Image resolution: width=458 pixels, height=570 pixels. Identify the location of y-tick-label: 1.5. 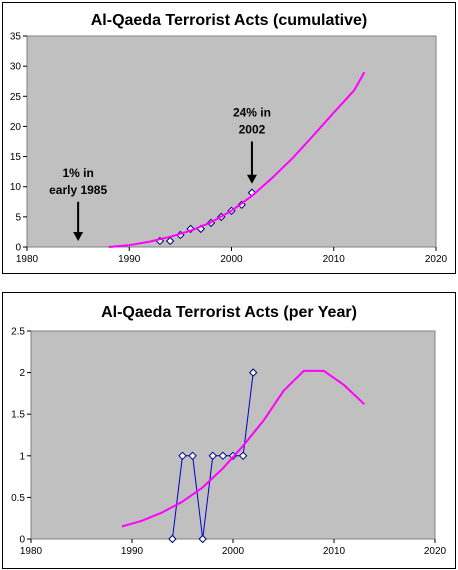
(18, 415).